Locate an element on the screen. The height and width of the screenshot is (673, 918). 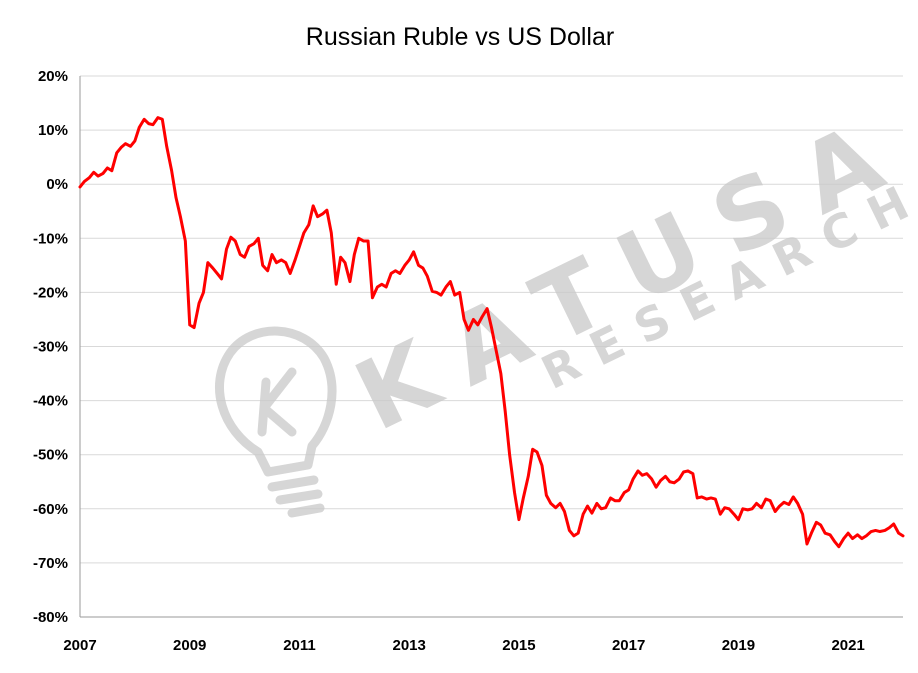
y-tick-label: -70% is located at coordinates (50, 563).